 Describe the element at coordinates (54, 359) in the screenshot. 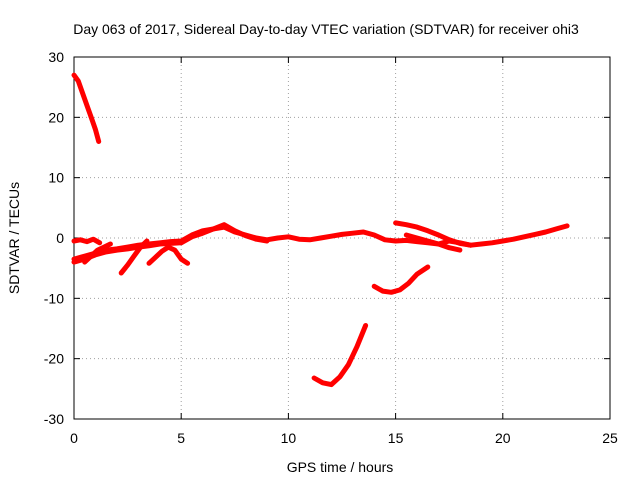

I see `y-tick-label: -20` at that location.